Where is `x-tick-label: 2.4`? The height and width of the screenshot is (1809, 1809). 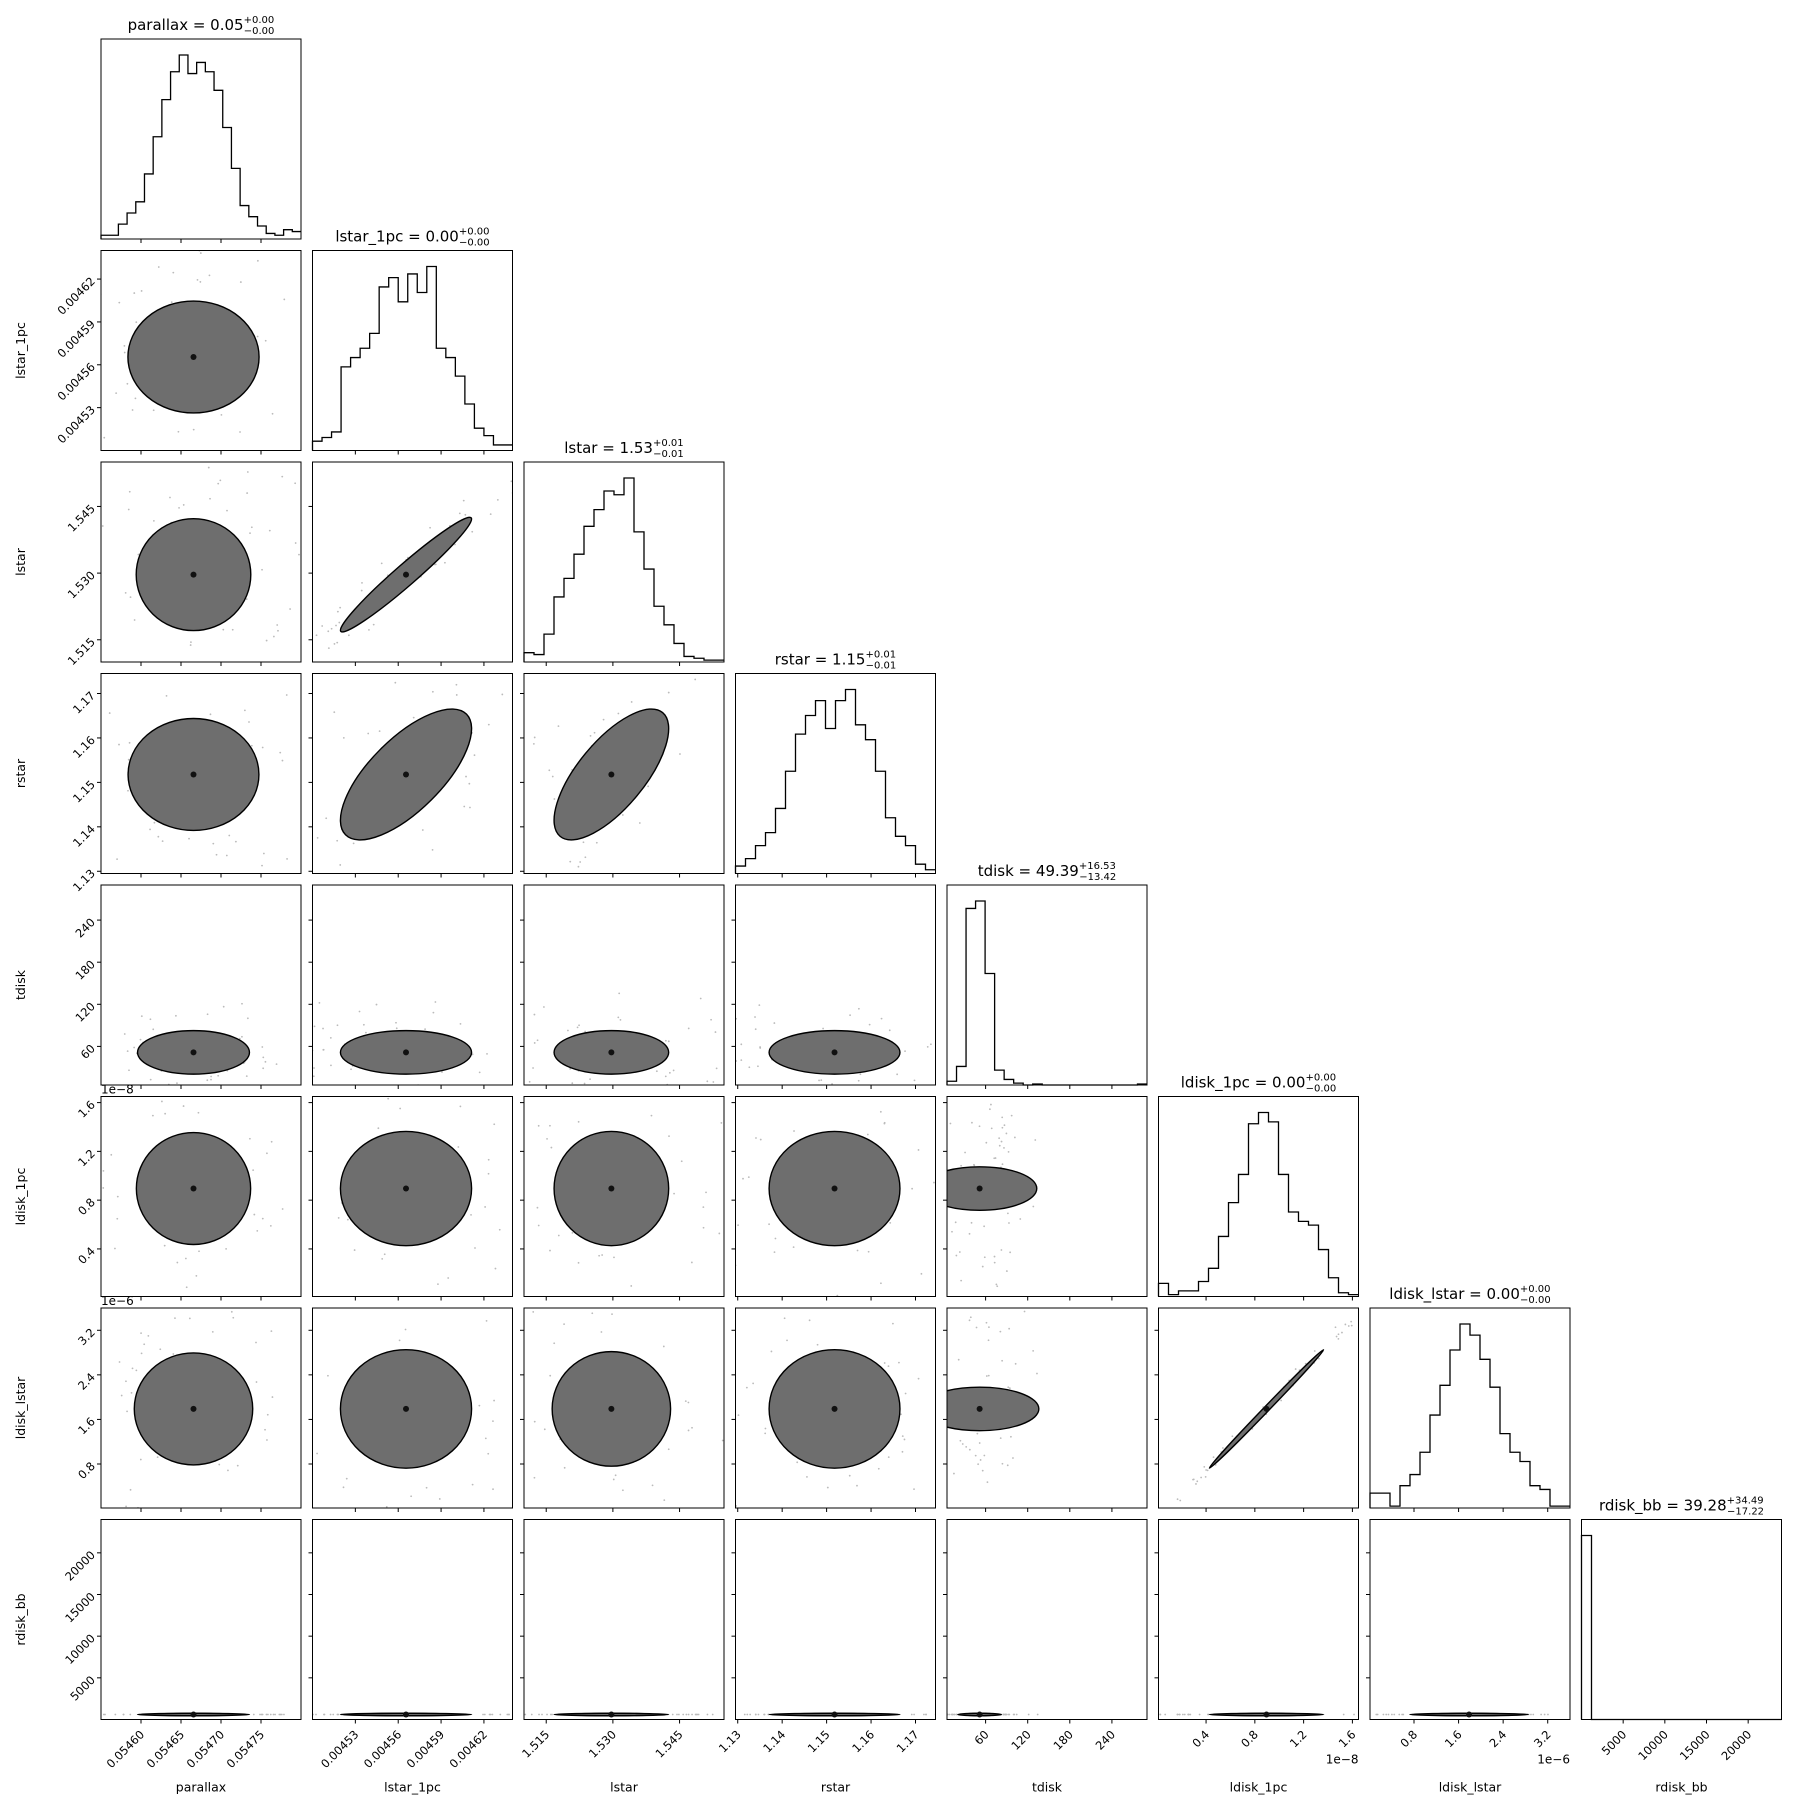
x-tick-label: 2.4 is located at coordinates (1497, 1738).